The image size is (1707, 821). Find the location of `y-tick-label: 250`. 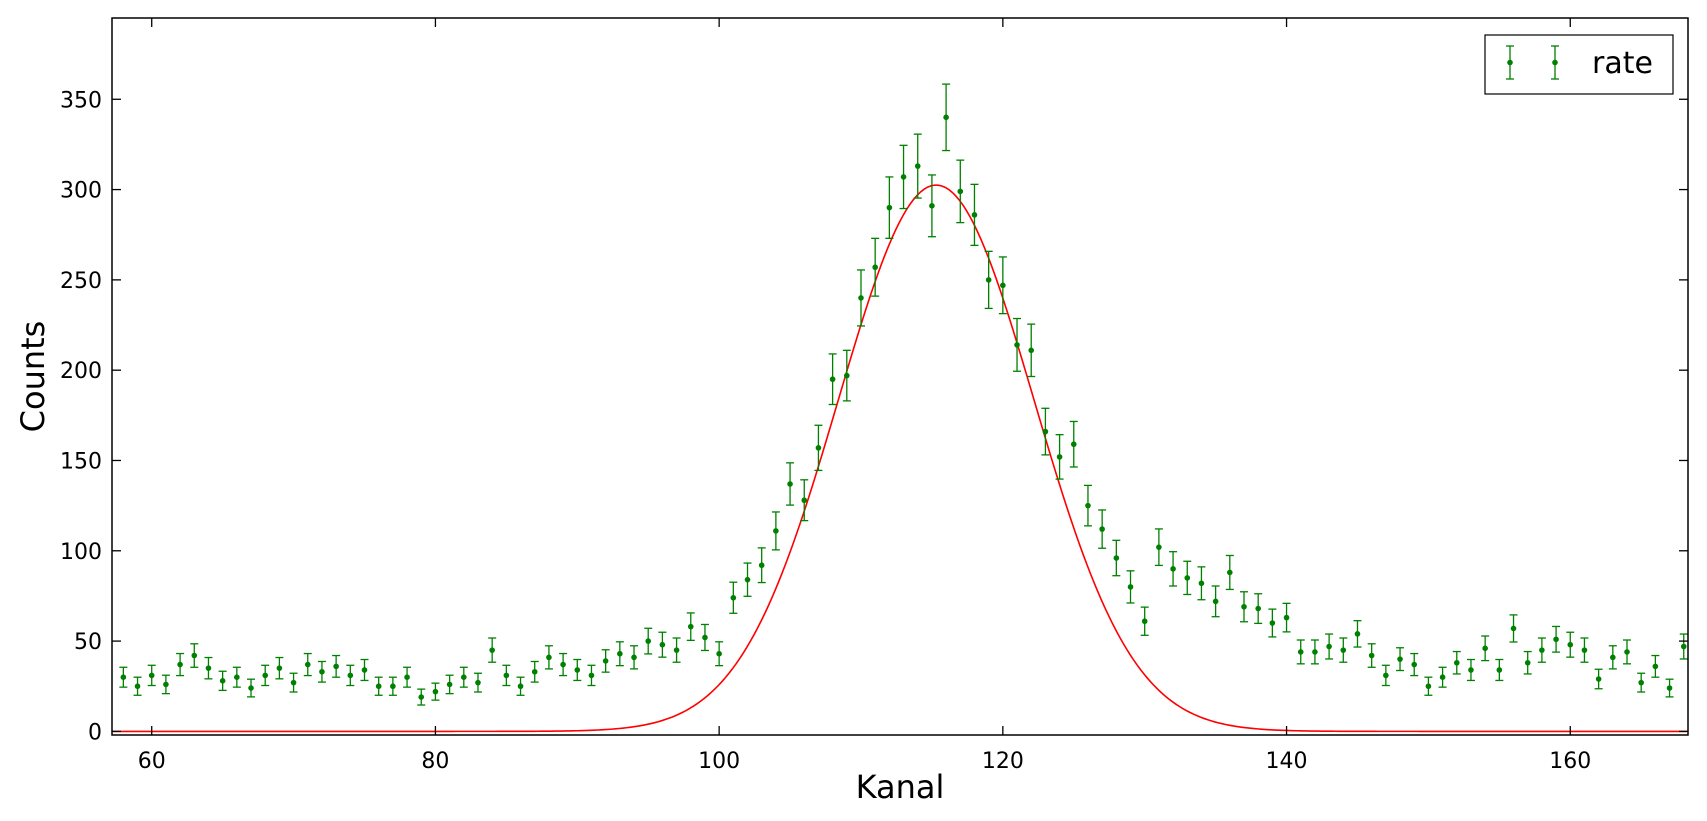

y-tick-label: 250 is located at coordinates (81, 281).